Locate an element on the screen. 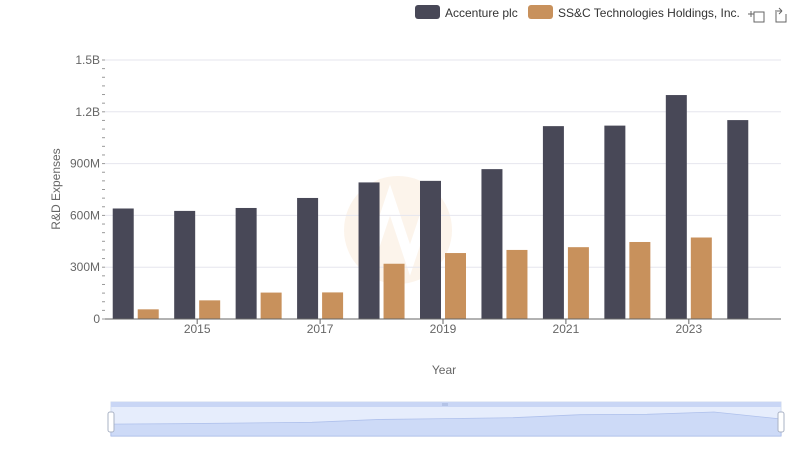 This screenshot has width=800, height=461. y-axis-tick-labels: 0 300M 600M 900M 1.2B 1.5B is located at coordinates (85, 189).